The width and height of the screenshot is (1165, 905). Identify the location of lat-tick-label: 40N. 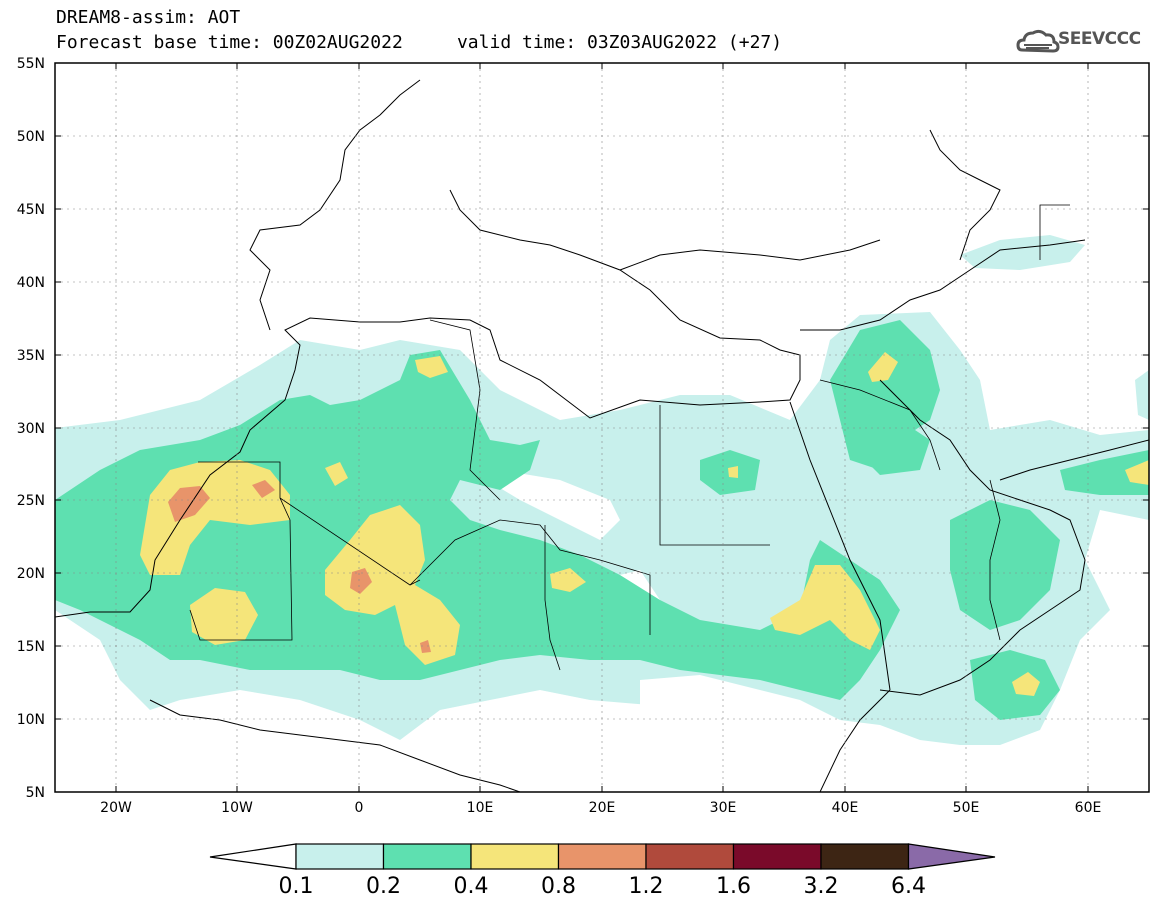
(31, 283).